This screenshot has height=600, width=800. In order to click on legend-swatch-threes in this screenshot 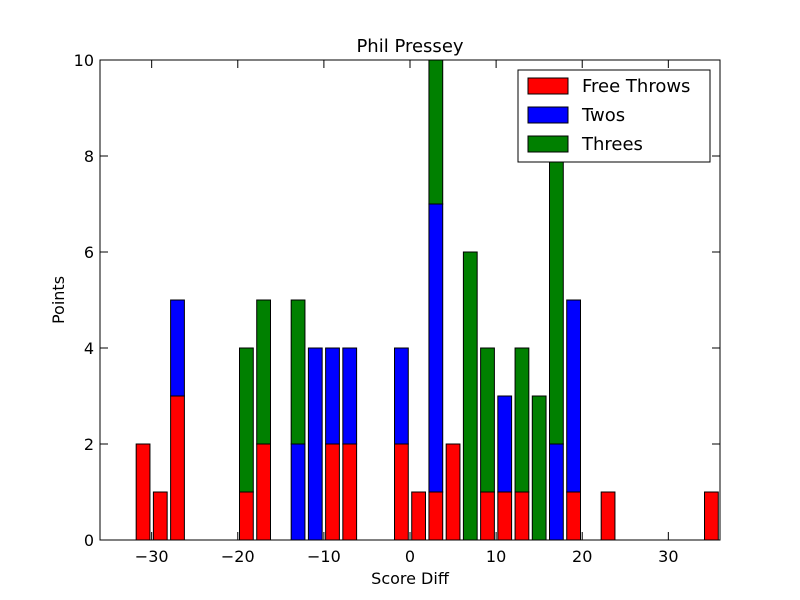, I will do `click(548, 144)`.